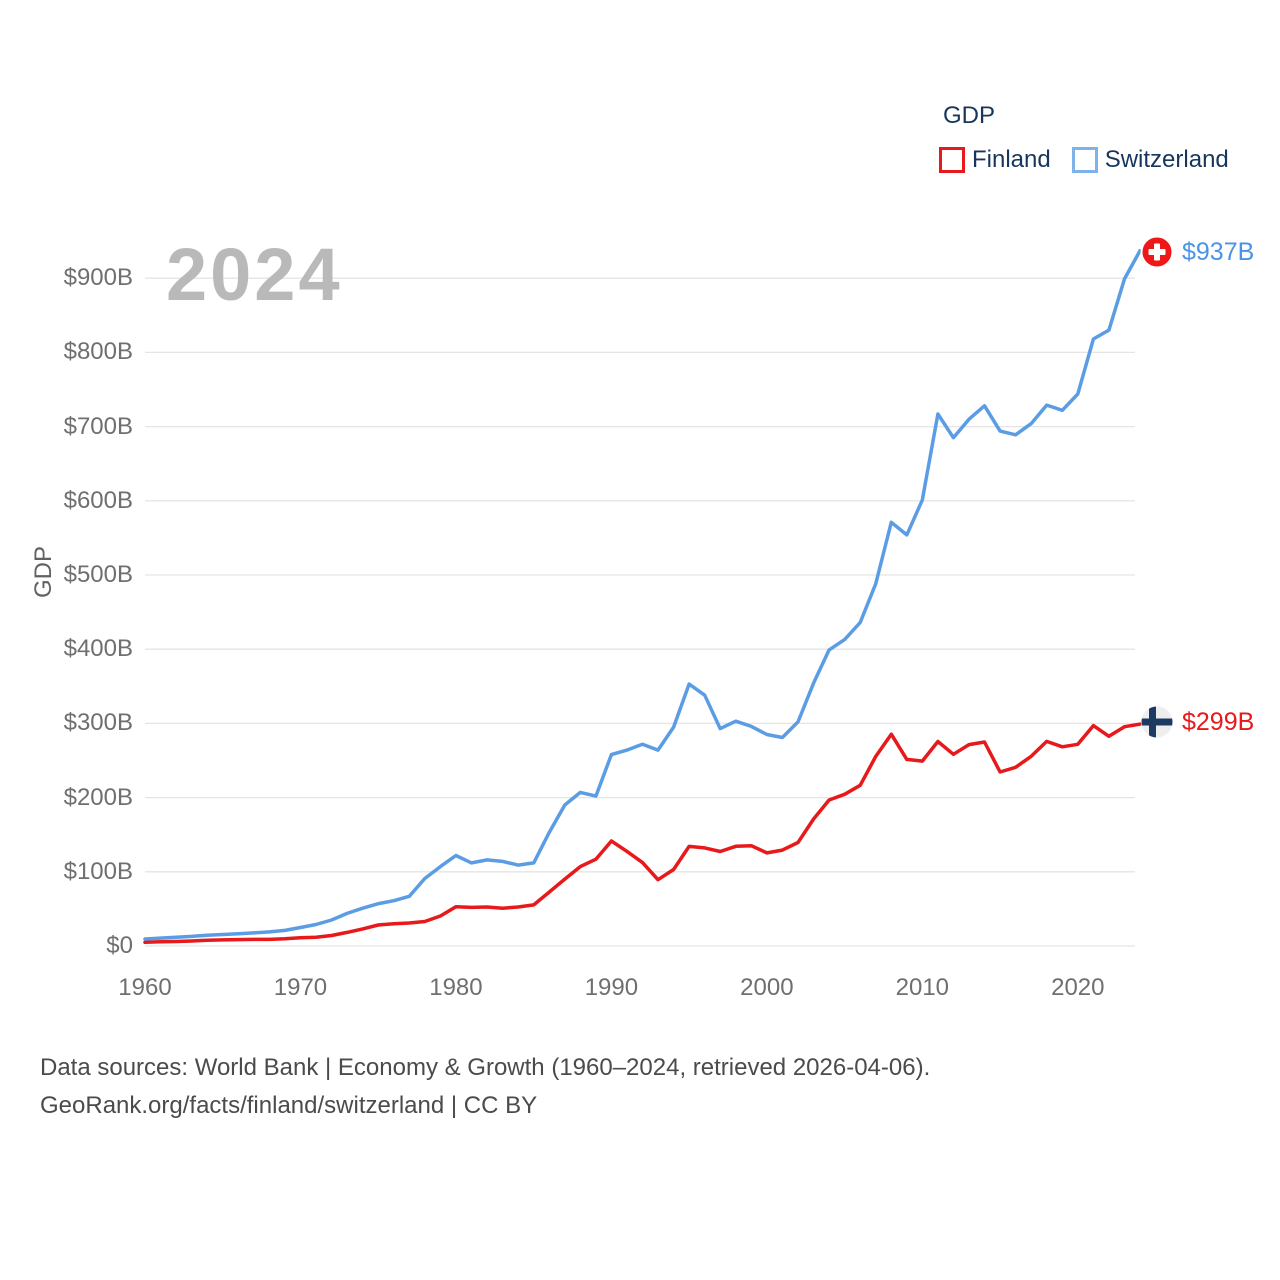 Image resolution: width=1280 pixels, height=1280 pixels. I want to click on y-tick-label: $800B, so click(98, 352).